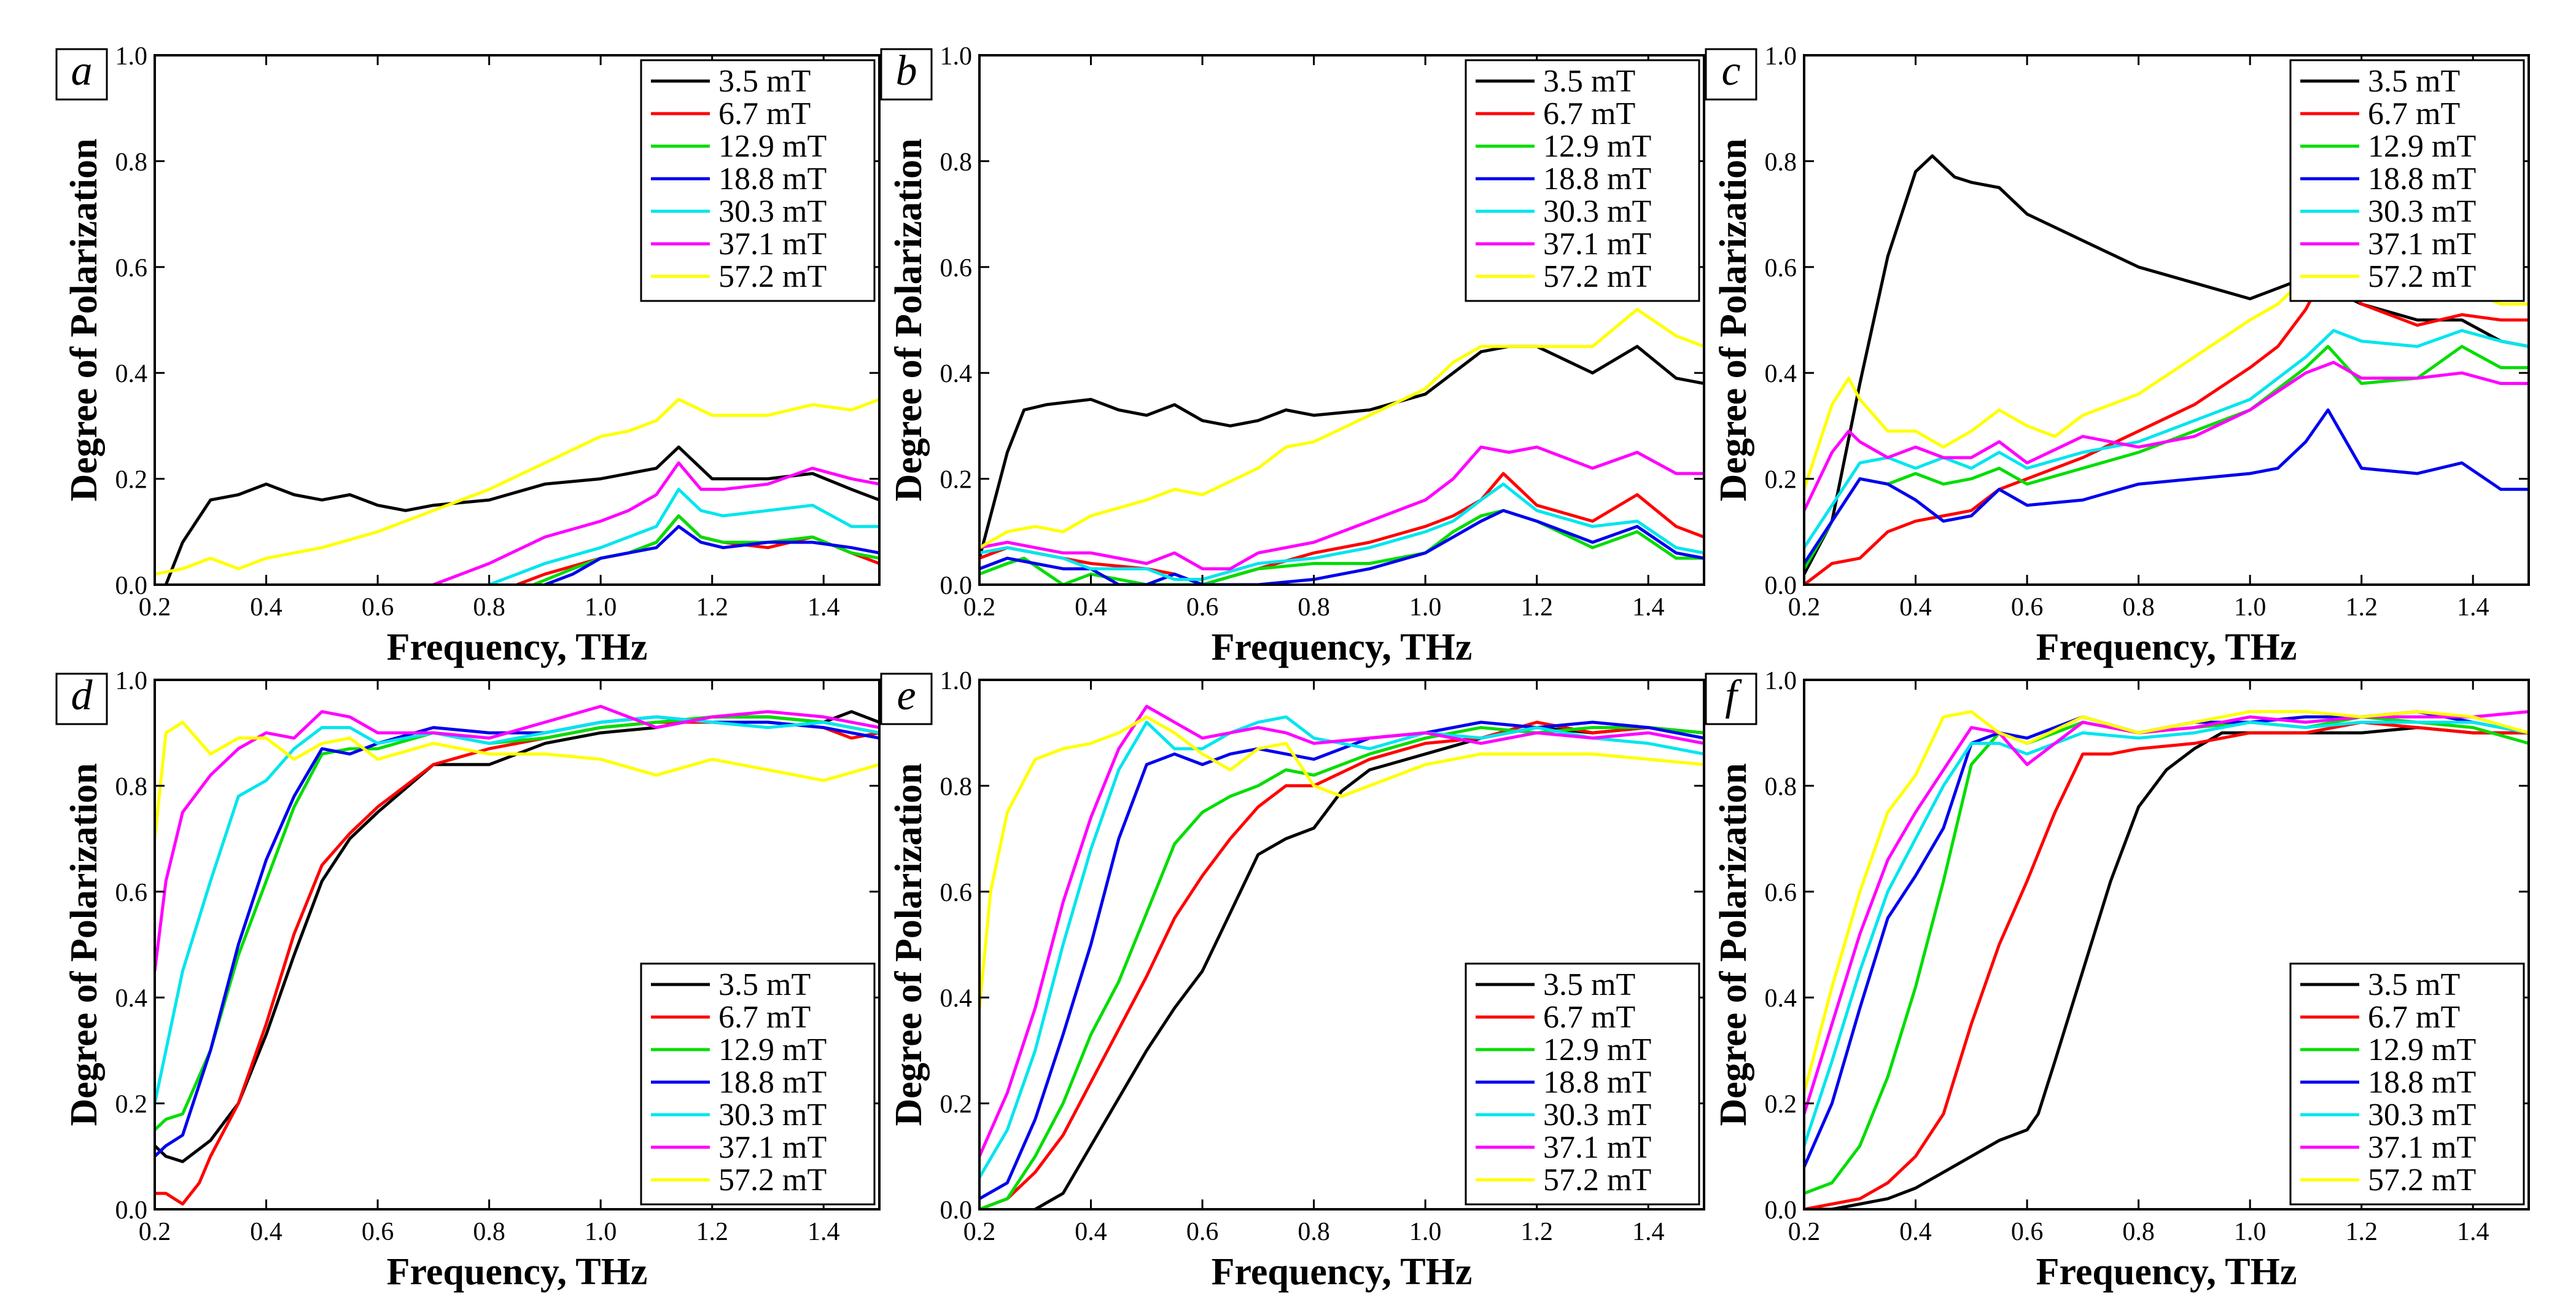 This screenshot has width=2576, height=1310. Describe the element at coordinates (1314, 607) in the screenshot. I see `x-tick-label: 0.8` at that location.